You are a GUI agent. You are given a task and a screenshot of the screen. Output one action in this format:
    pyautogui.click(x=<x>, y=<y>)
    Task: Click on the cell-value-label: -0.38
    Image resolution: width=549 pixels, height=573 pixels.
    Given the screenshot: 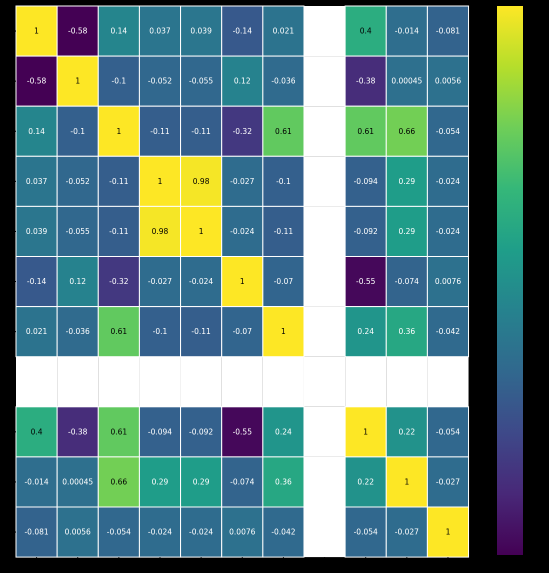 What is the action you would take?
    pyautogui.click(x=78, y=431)
    